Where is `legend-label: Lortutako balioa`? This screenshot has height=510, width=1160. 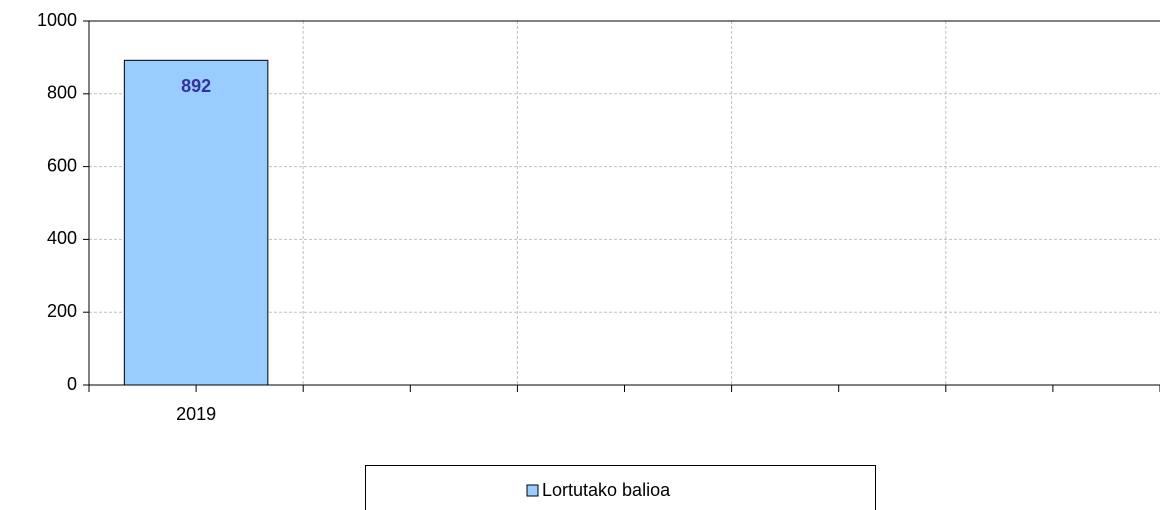 legend-label: Lortutako balioa is located at coordinates (606, 490).